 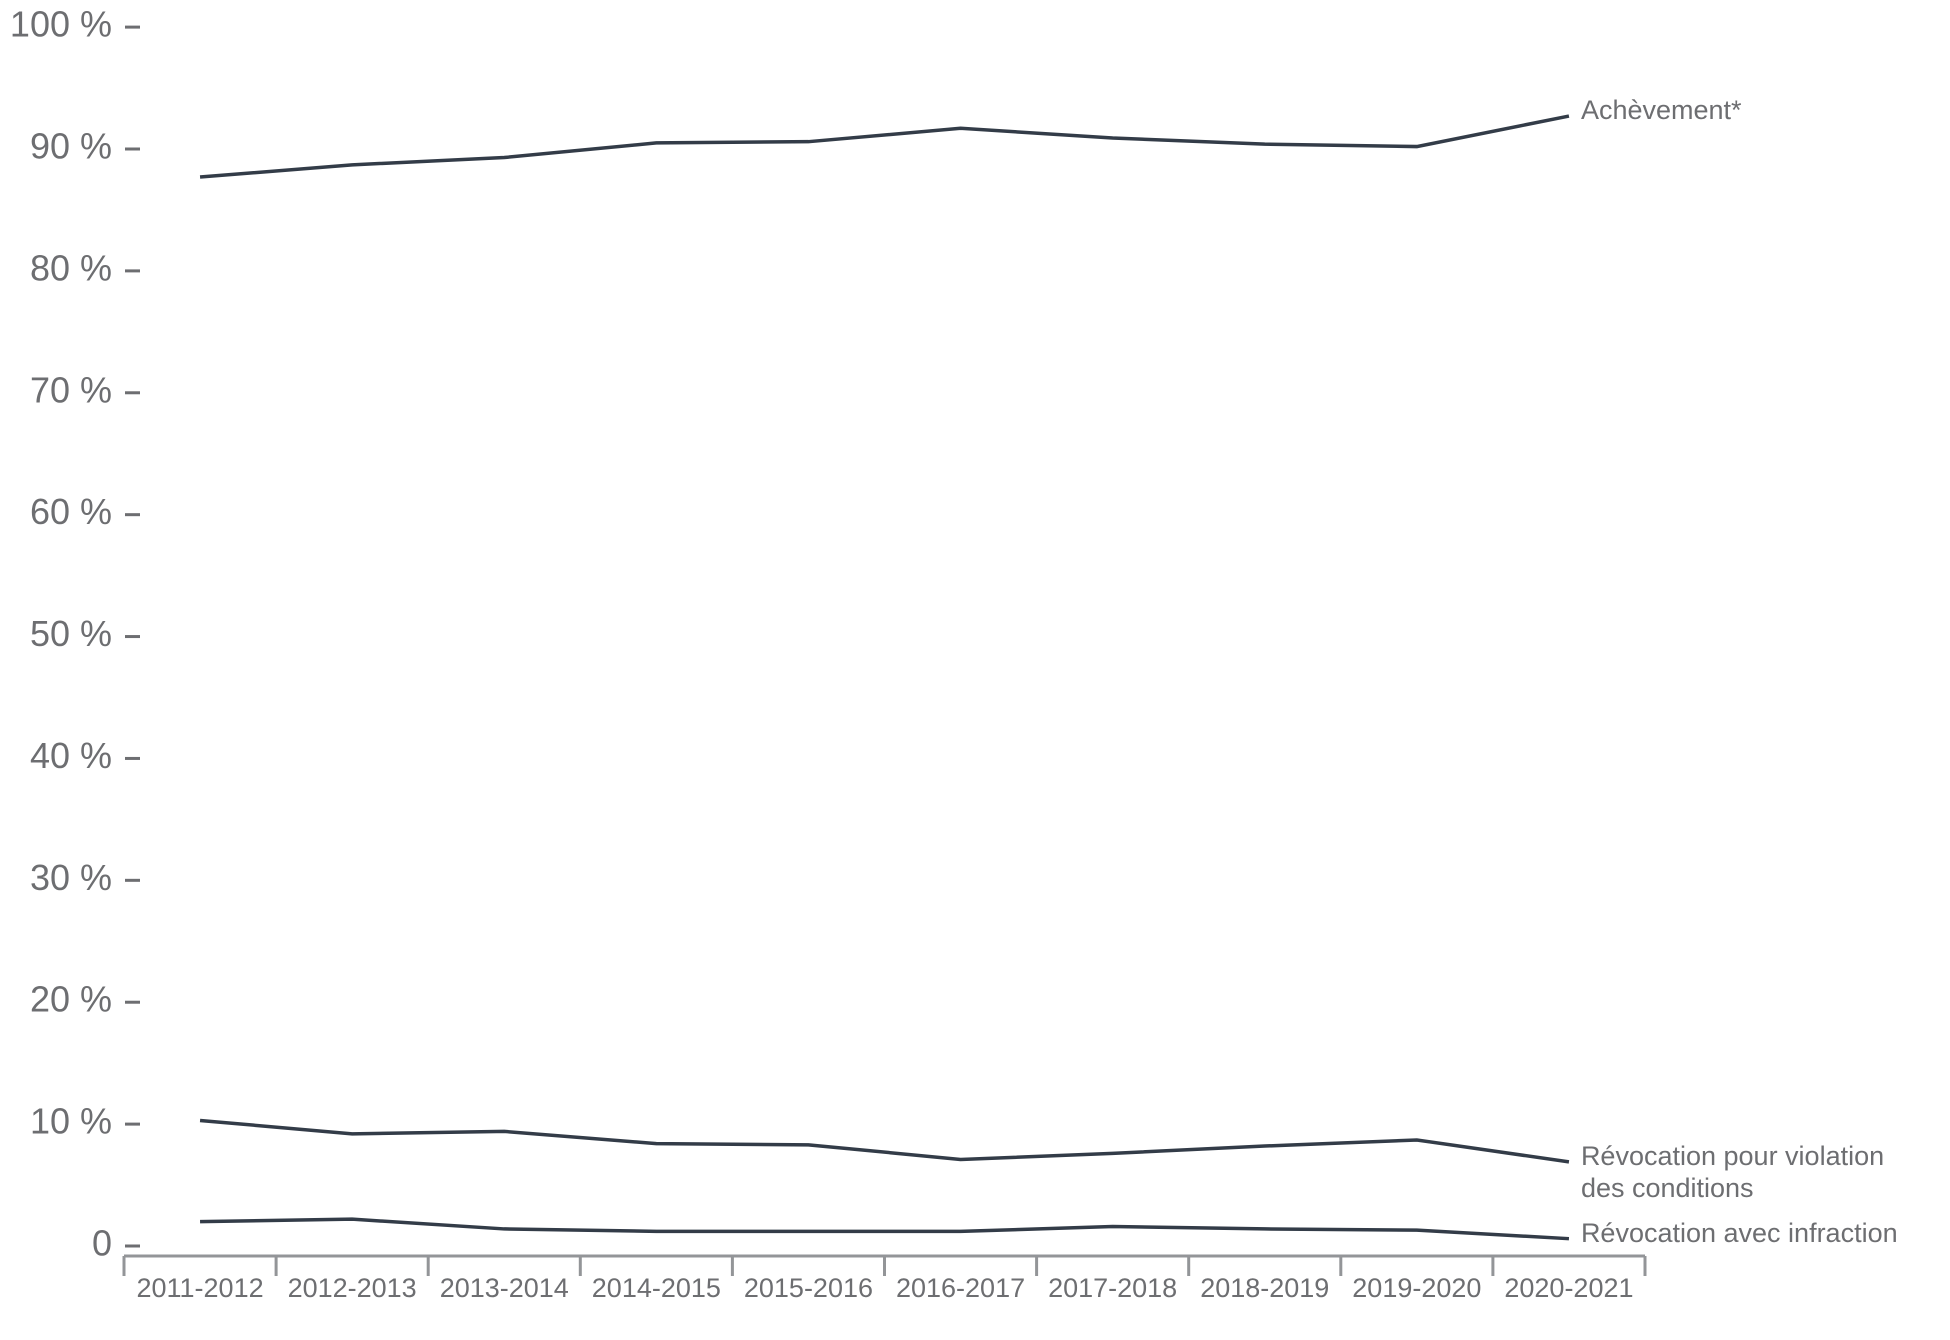 What do you see at coordinates (71, 877) in the screenshot?
I see `y-tick-label: 30 %` at bounding box center [71, 877].